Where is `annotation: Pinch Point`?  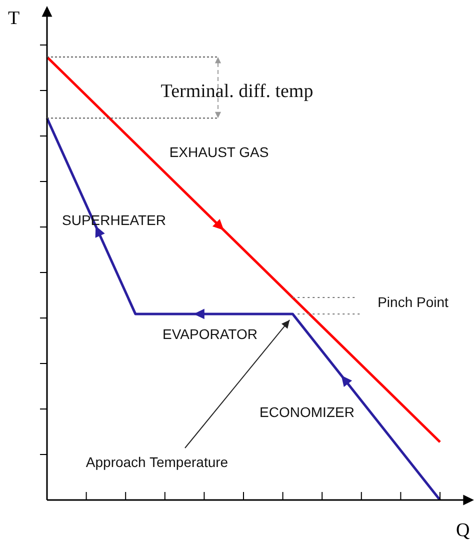 annotation: Pinch Point is located at coordinates (413, 302).